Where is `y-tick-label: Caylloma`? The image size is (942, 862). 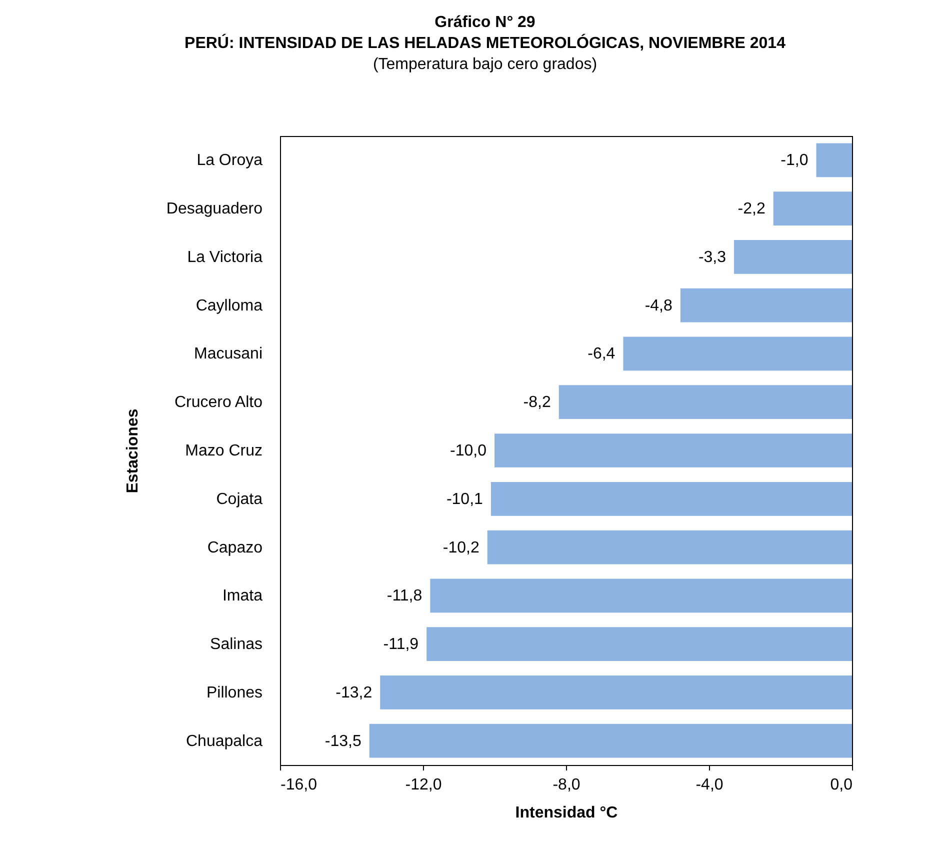 y-tick-label: Caylloma is located at coordinates (229, 305).